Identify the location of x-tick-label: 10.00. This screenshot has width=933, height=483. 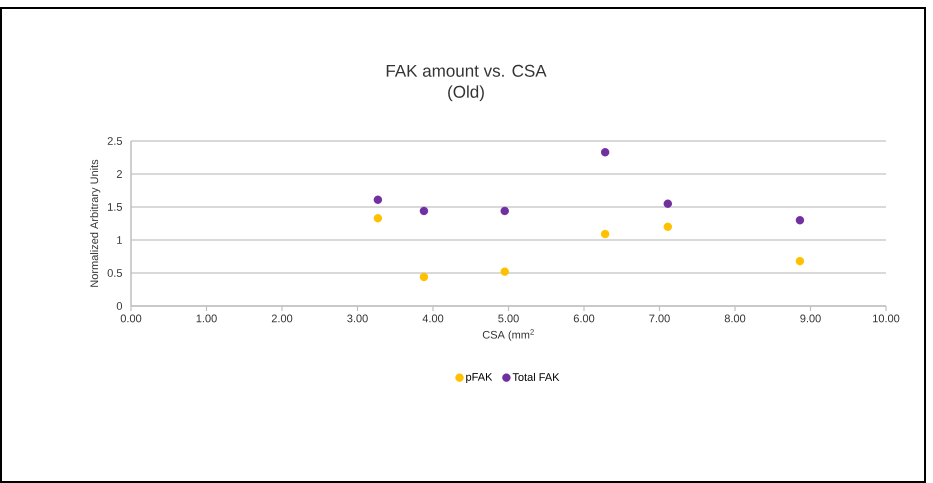
(886, 318).